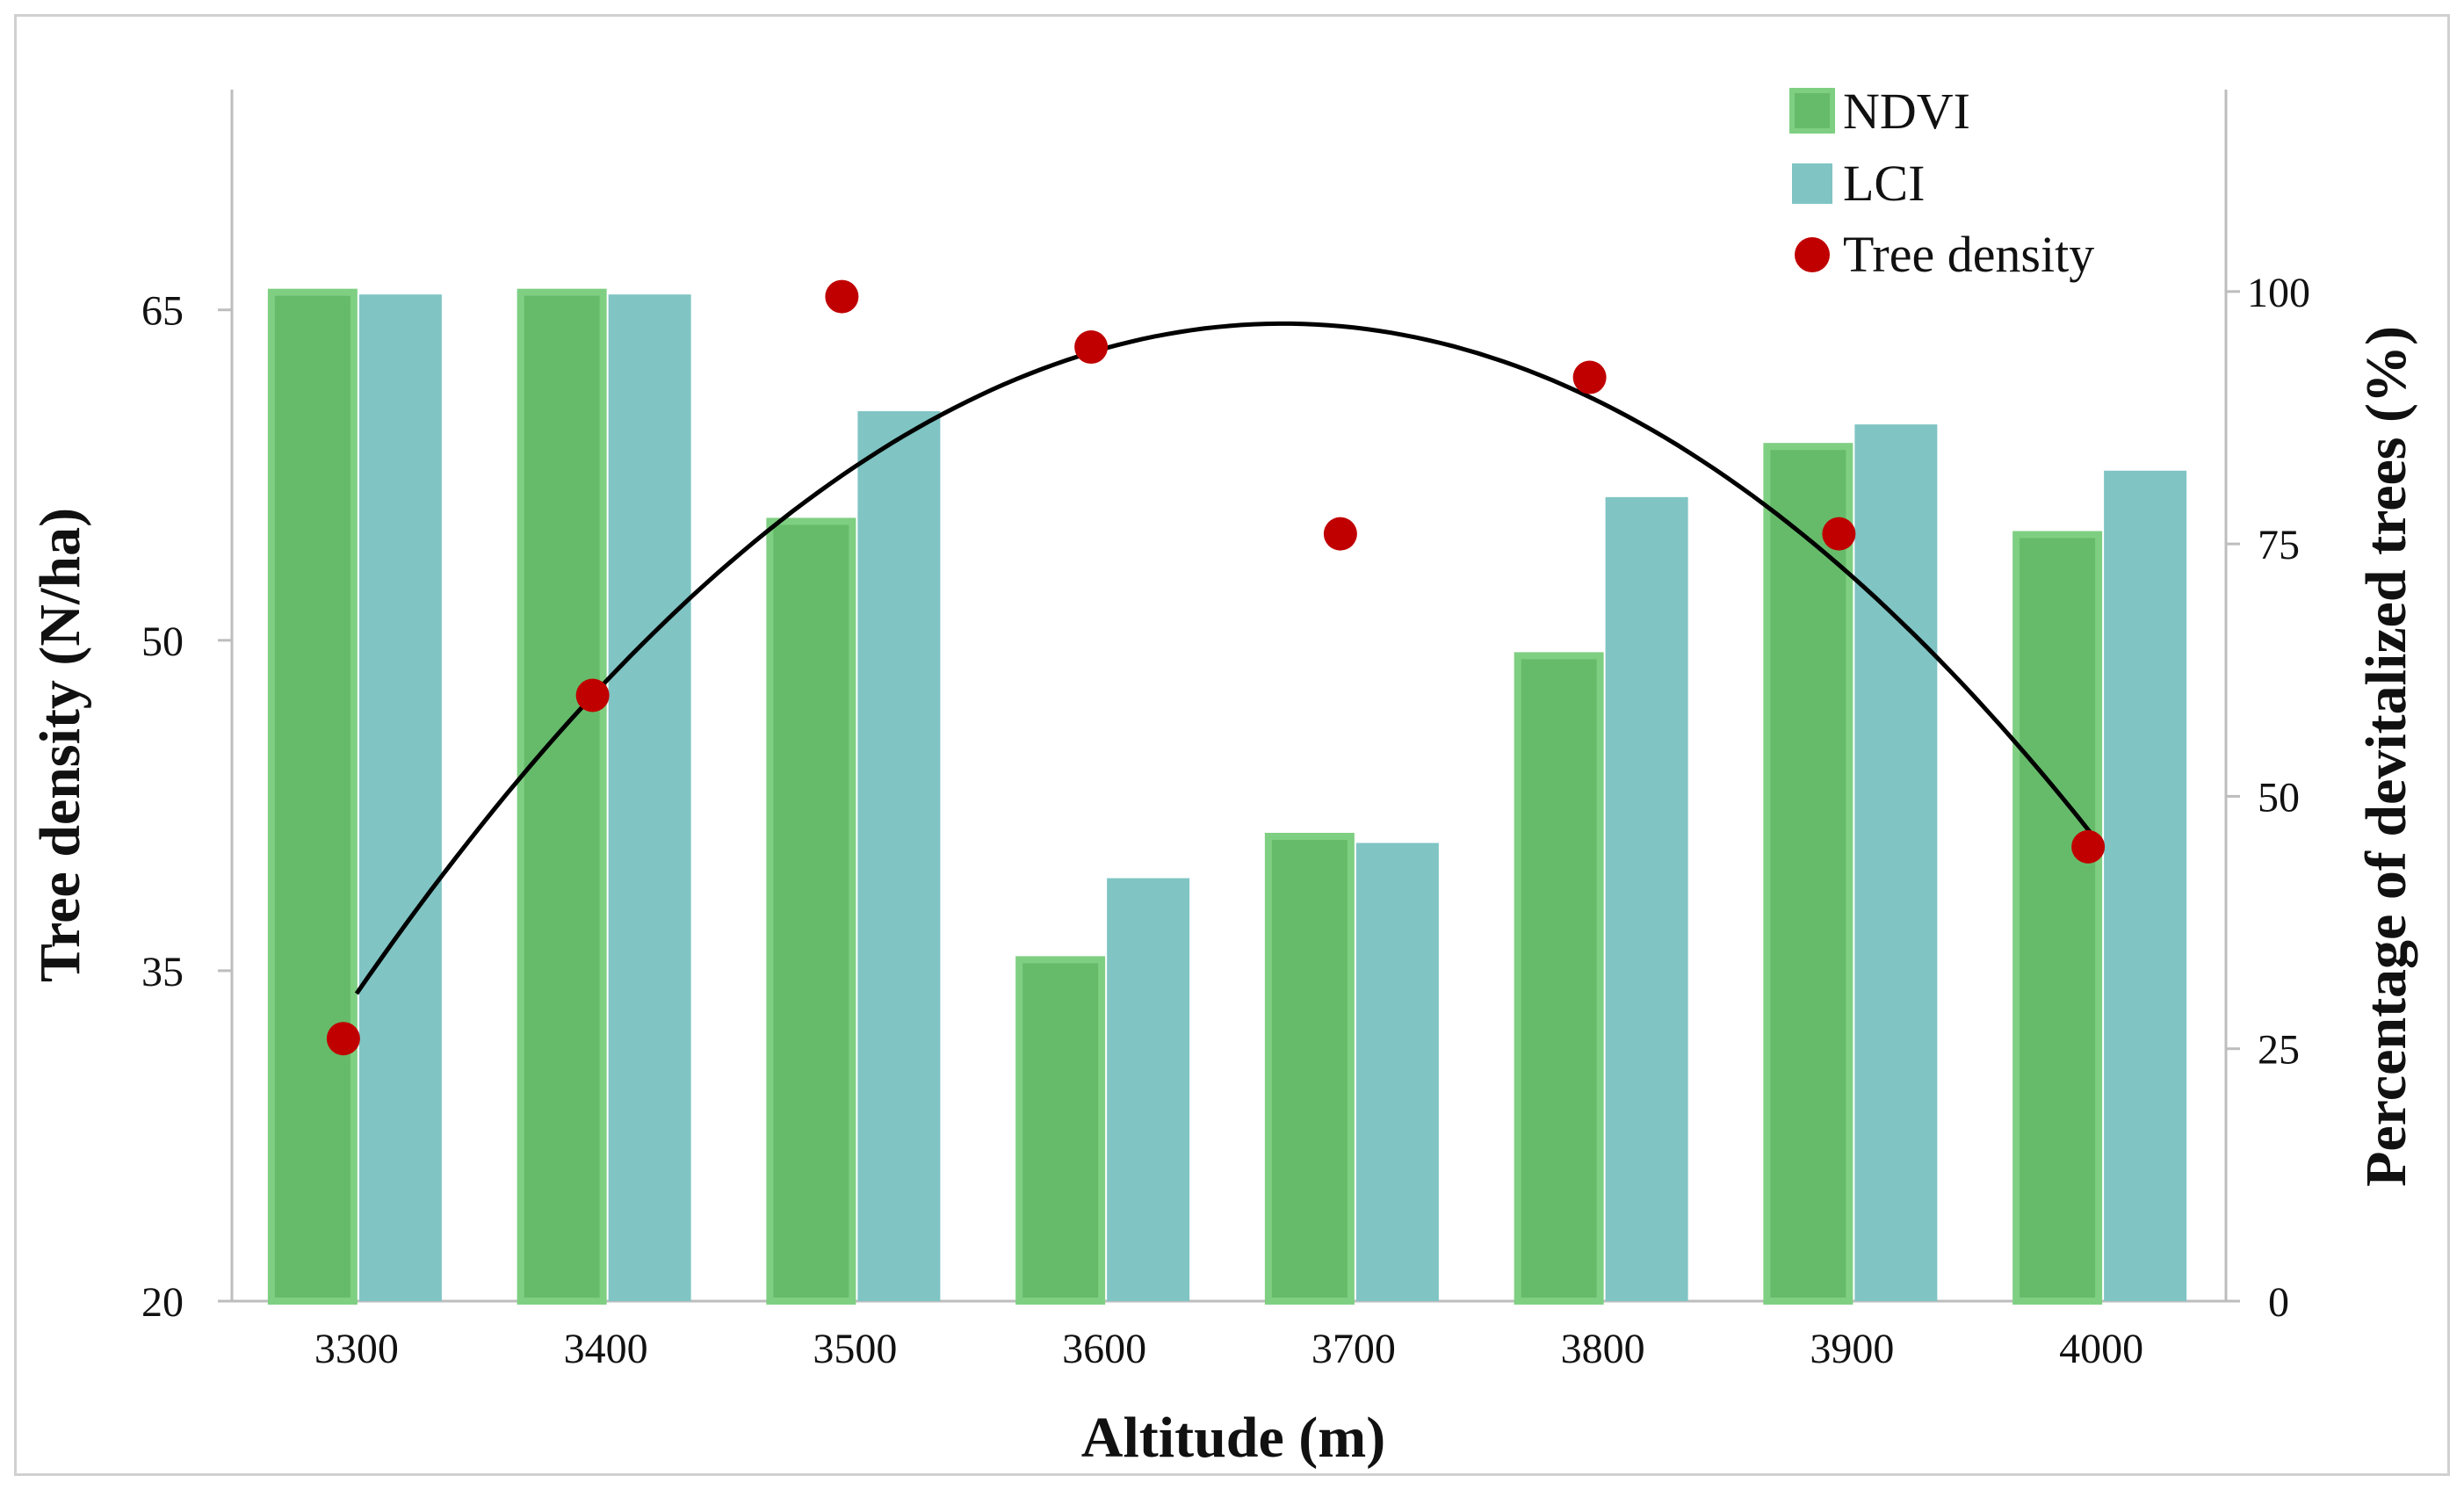 The image size is (2464, 1490). I want to click on y2-tick-label: 25, so click(2279, 1050).